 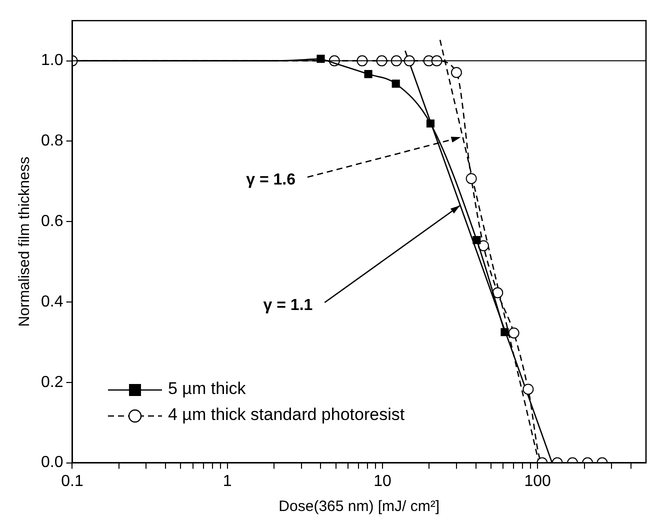 I want to click on x-tick-label: 10, so click(x=383, y=481).